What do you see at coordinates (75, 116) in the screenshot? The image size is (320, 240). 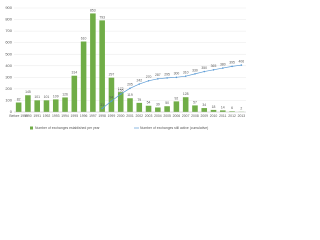 I see `x-tick-label: 1995` at bounding box center [75, 116].